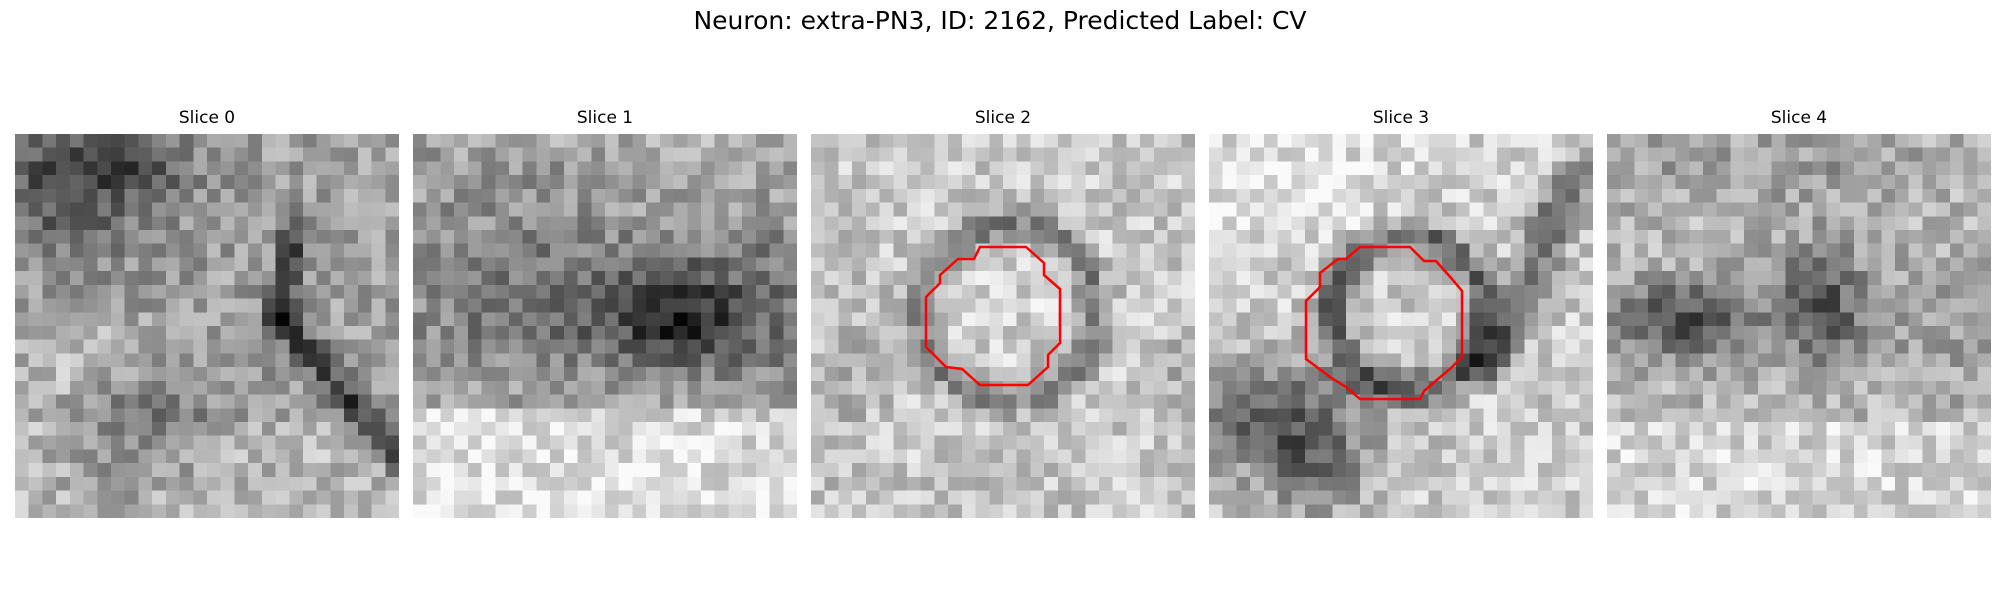  I want to click on slice-panel-3: Slice 3, so click(1401, 313).